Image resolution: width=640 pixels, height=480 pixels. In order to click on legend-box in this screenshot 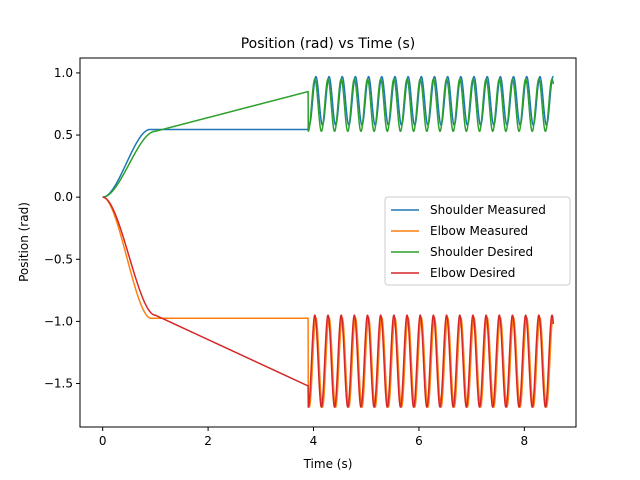, I will do `click(477, 241)`.